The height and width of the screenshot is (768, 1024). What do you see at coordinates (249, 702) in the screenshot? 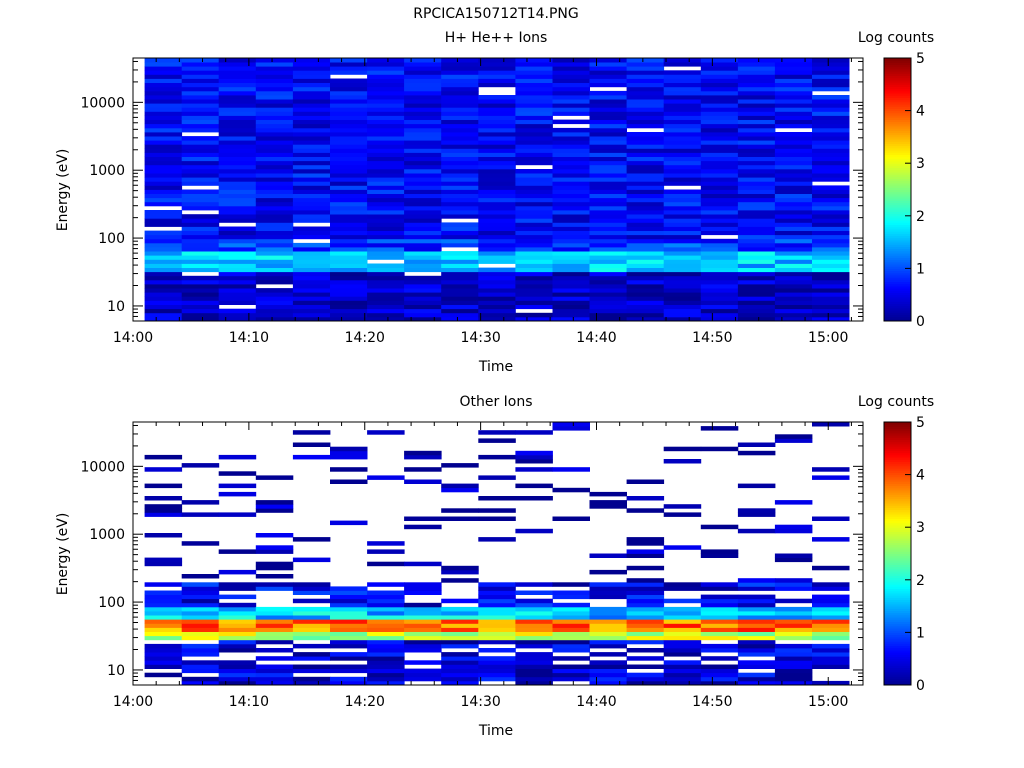
I see `x-tick-label: 14:10` at bounding box center [249, 702].